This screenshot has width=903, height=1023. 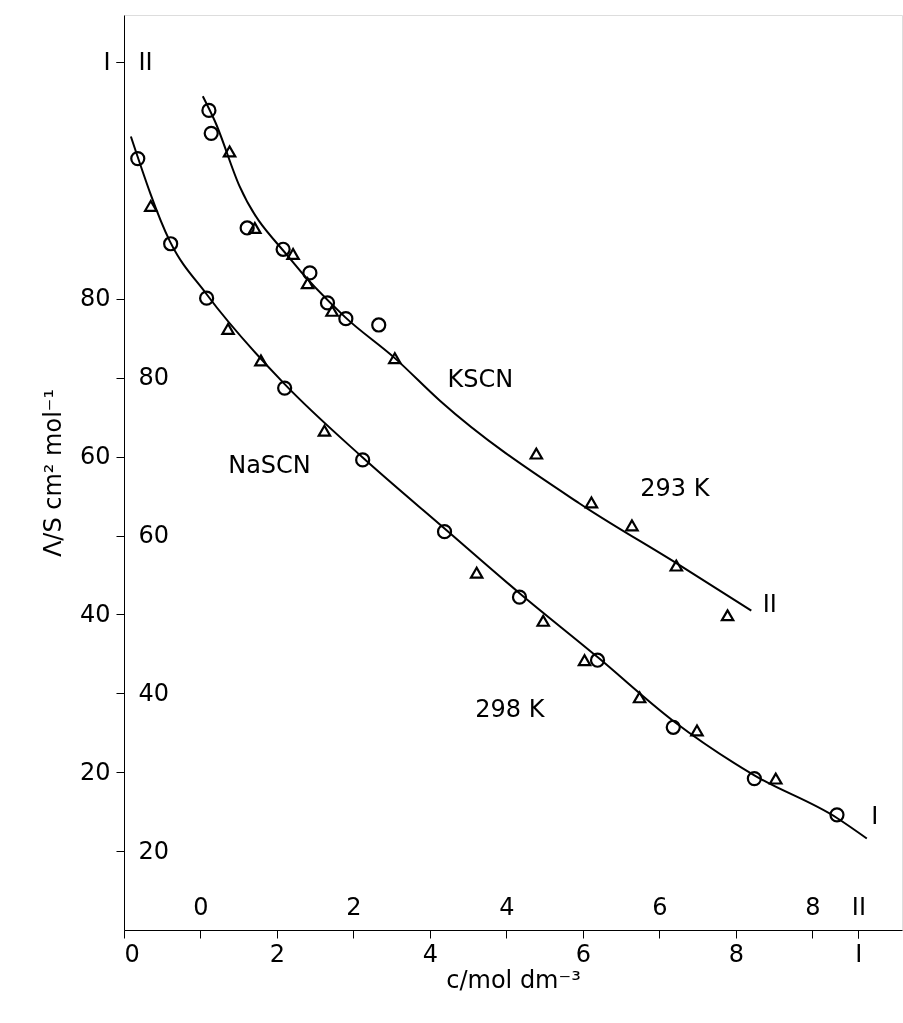 I want to click on annotation: I, so click(x=875, y=815).